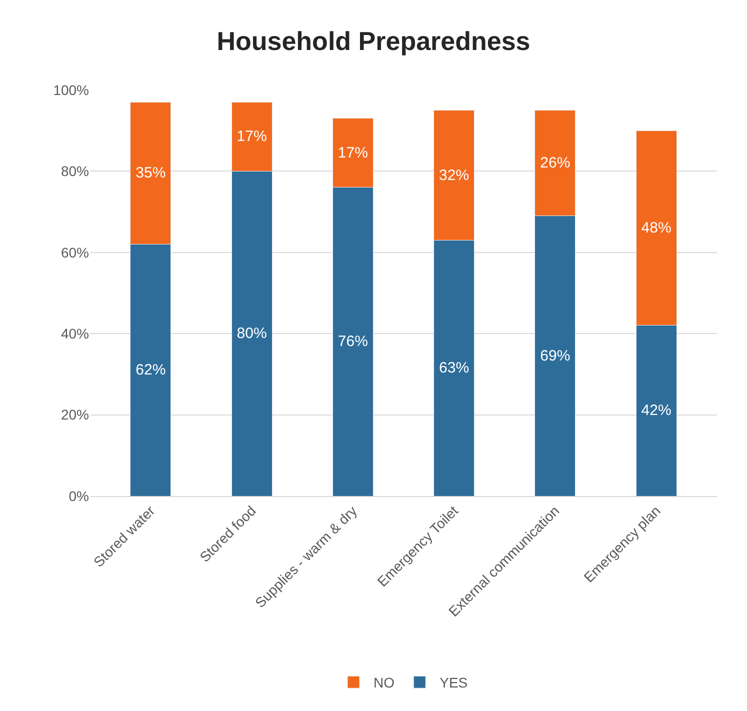 Image resolution: width=747 pixels, height=711 pixels. Describe the element at coordinates (454, 175) in the screenshot. I see `data-label: 32%` at that location.